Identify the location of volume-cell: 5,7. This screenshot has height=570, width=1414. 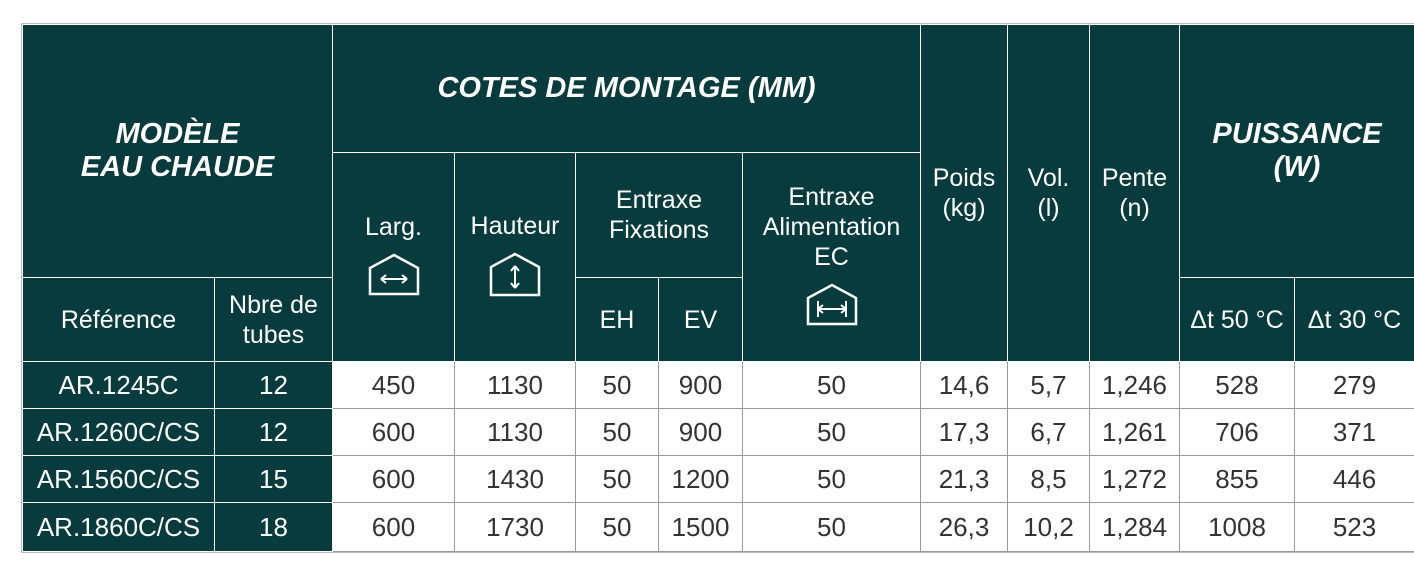
(1048, 385).